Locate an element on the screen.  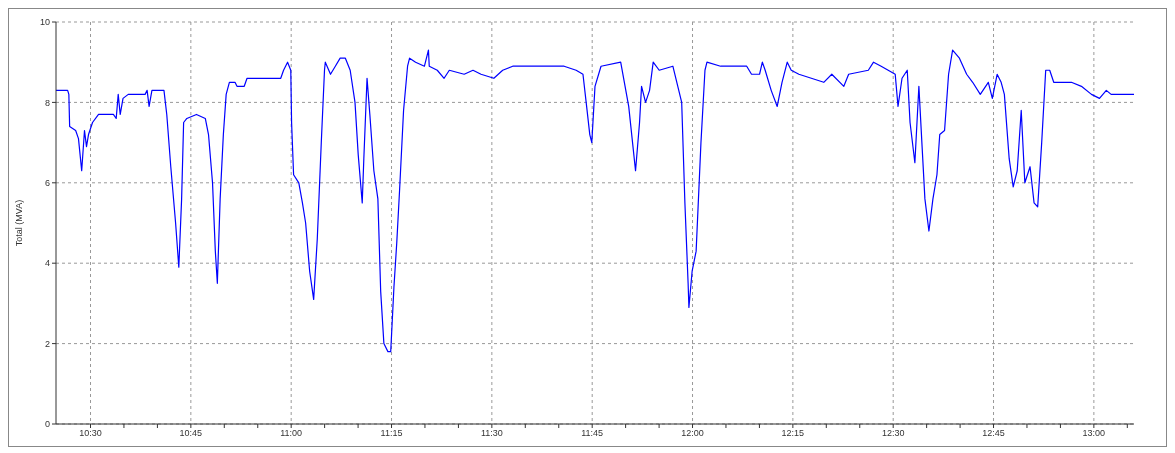
y-tick-label: 8 is located at coordinates (47, 102).